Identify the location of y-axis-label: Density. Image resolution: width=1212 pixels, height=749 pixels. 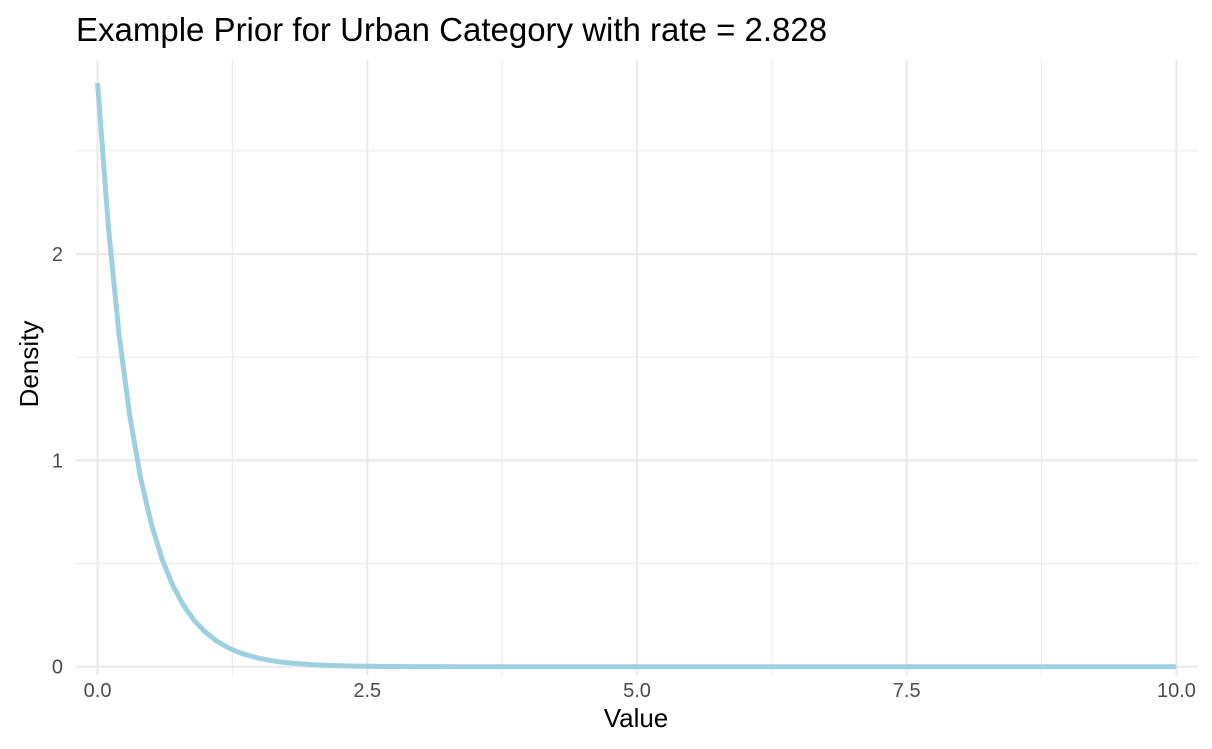
(29, 364).